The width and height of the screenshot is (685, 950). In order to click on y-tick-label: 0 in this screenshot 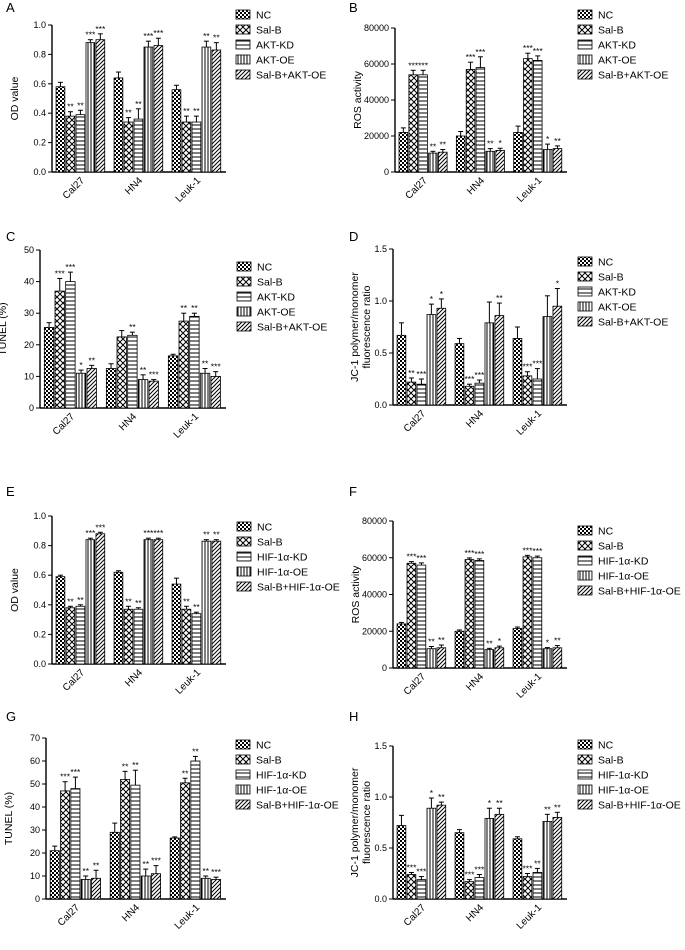, I will do `click(31, 408)`.